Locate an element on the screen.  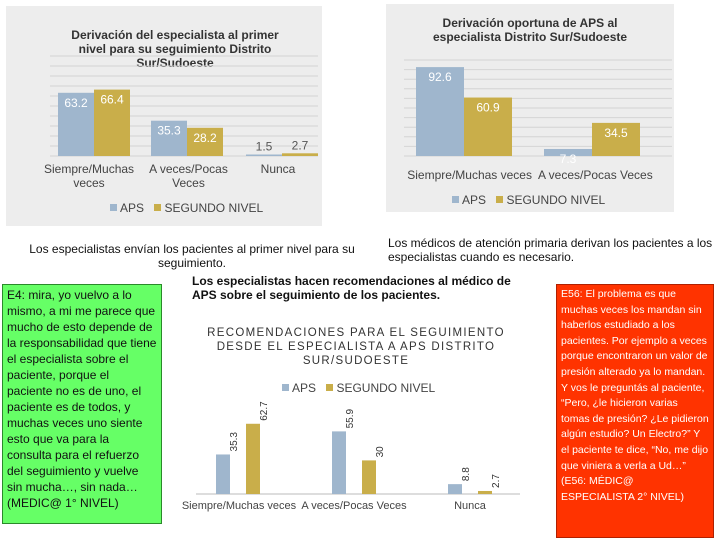
chart3-legend-segundo: SEGUNDO NIVEL is located at coordinates (380, 388).